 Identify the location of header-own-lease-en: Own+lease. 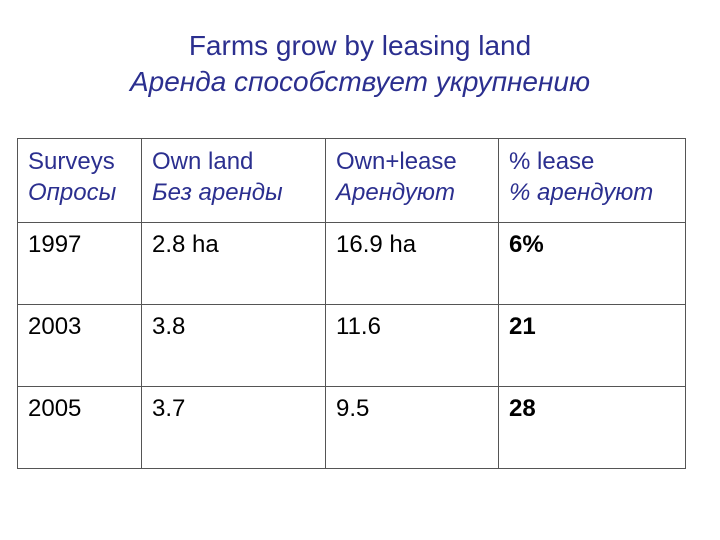
(396, 161).